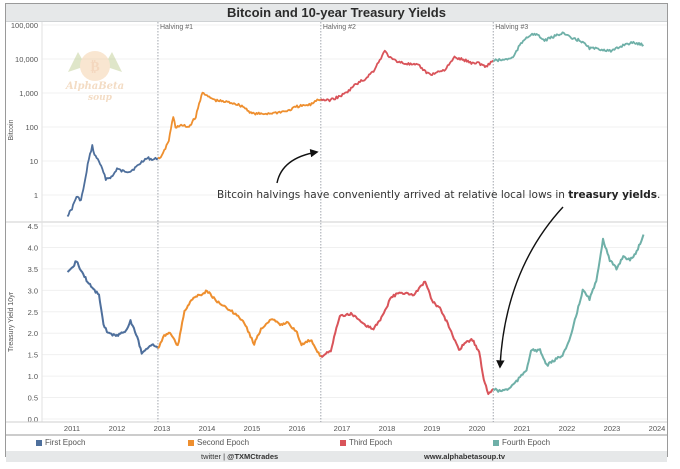 This screenshot has width=680, height=469. I want to click on y-tick-label: 1, so click(36, 195).